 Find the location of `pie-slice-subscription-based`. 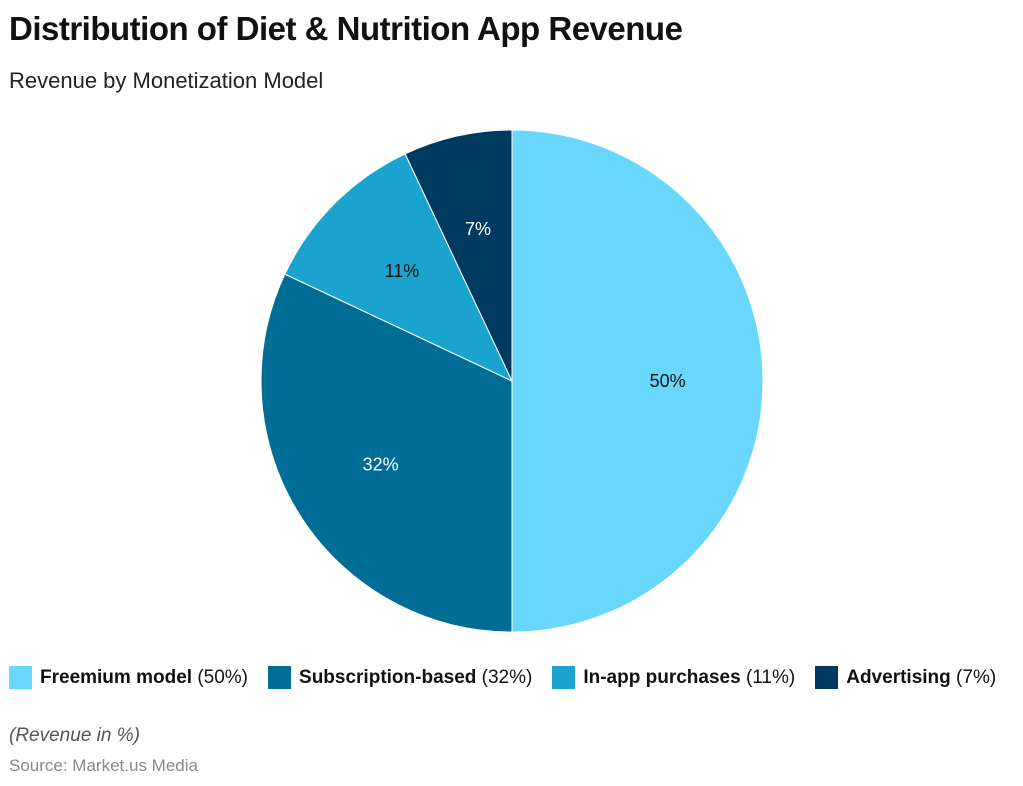

pie-slice-subscription-based is located at coordinates (386, 453).